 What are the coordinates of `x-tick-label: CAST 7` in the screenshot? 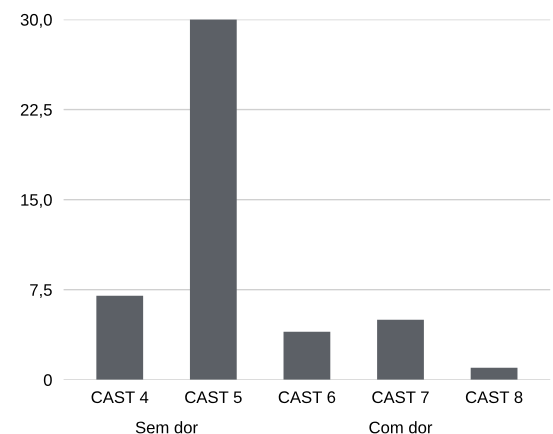 It's located at (400, 397).